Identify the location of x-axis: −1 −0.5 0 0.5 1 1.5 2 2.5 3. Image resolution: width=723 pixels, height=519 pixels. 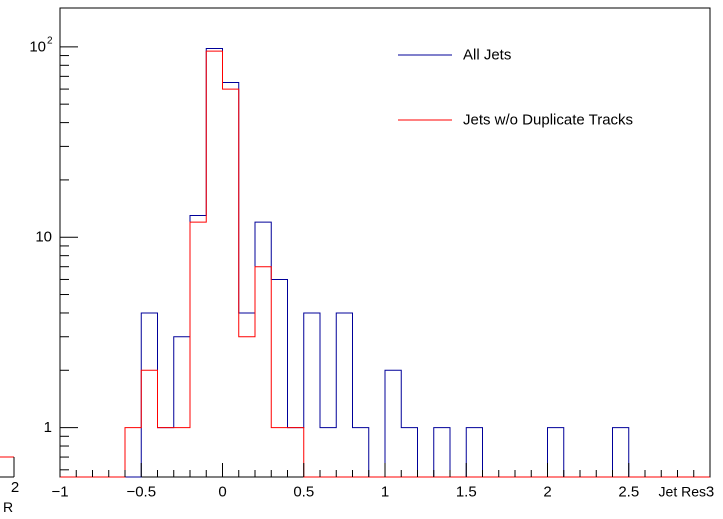
(382, 481).